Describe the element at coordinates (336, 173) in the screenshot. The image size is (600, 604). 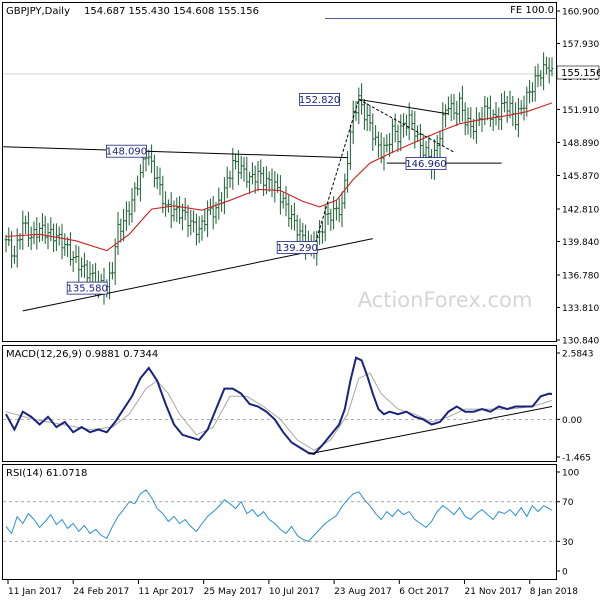
I see `projection-dashed-line` at that location.